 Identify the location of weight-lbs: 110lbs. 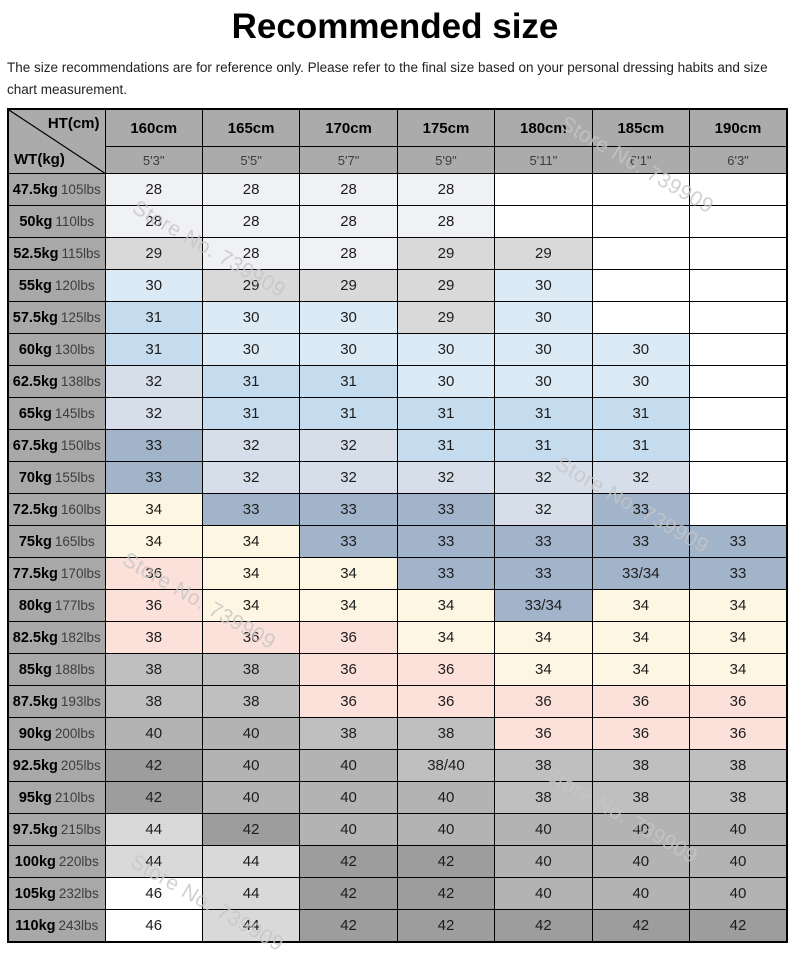
(75, 221).